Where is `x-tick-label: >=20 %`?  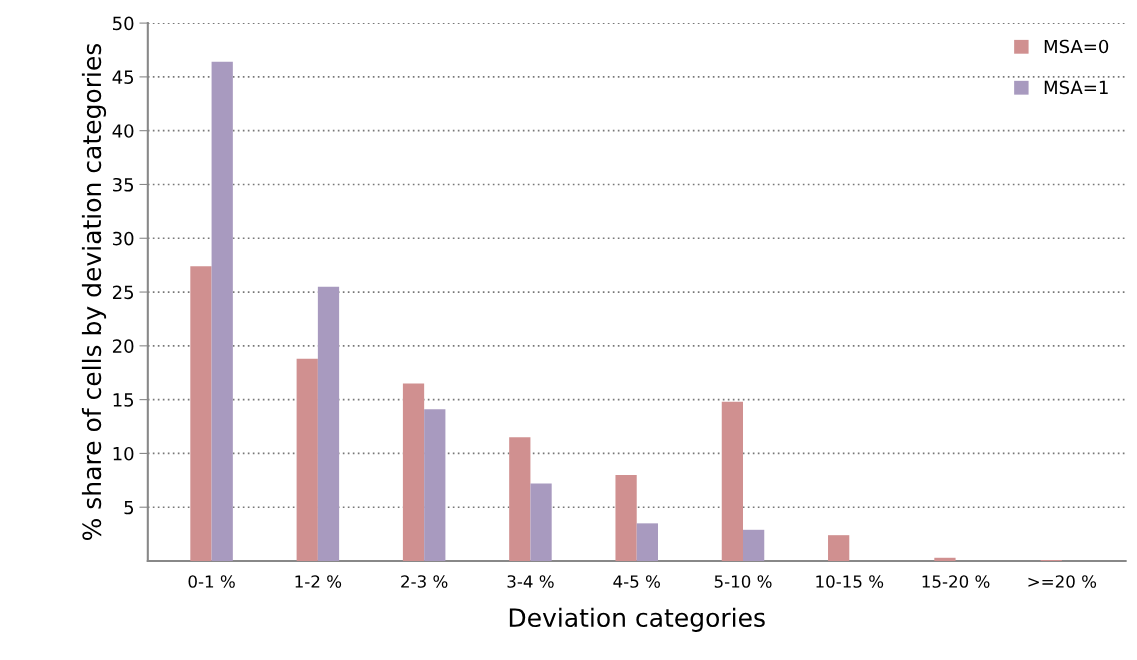
x-tick-label: >=20 % is located at coordinates (1062, 581).